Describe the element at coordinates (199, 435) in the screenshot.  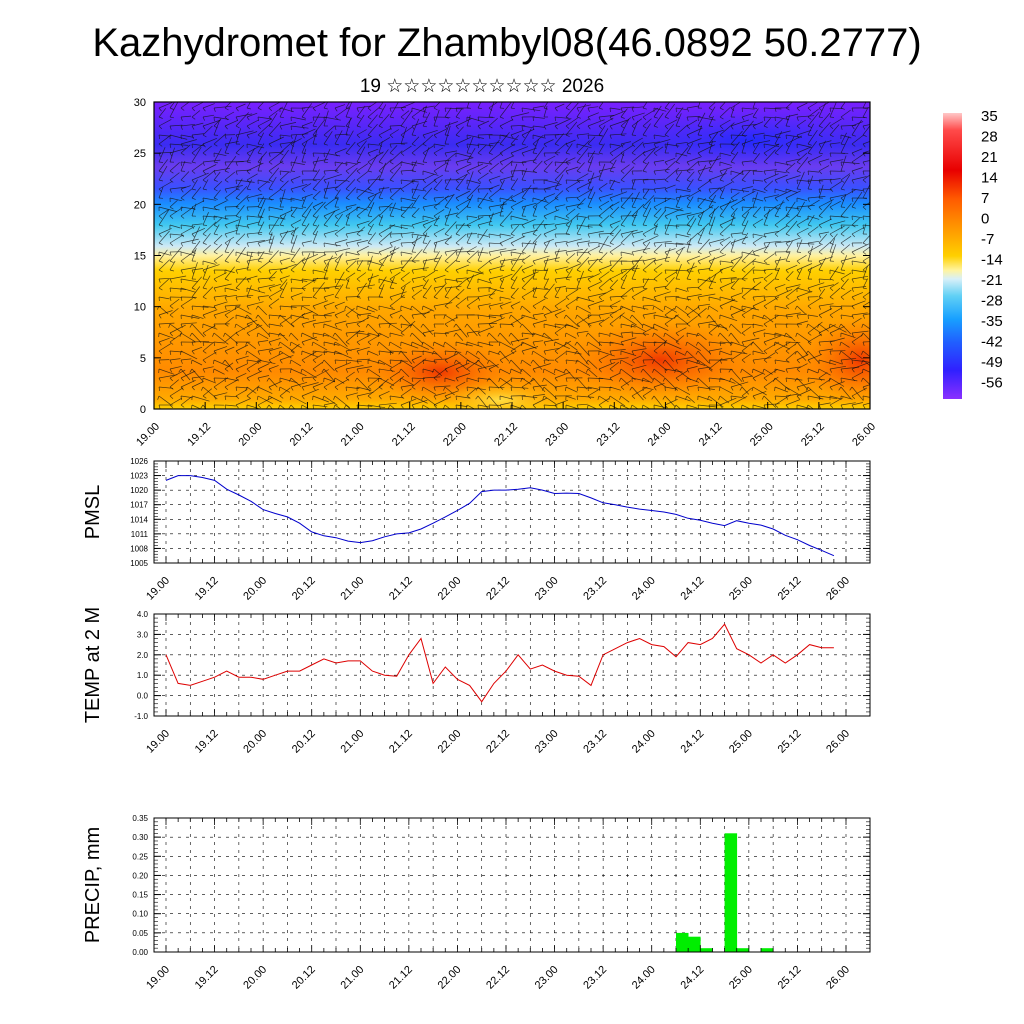
I see `cs-x-tick-label: 19.12` at that location.